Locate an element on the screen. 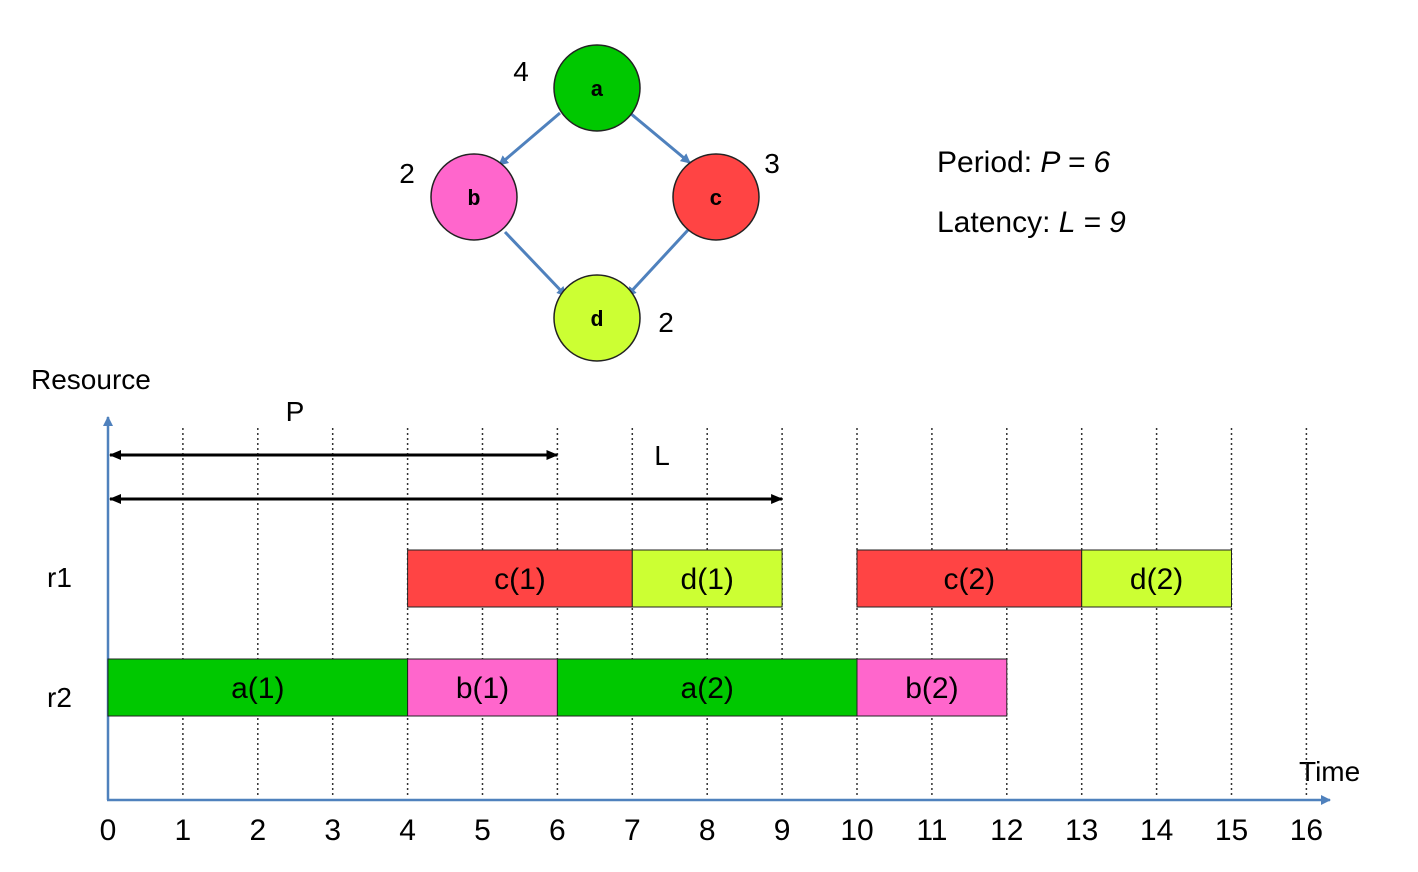 The image size is (1418, 872). period-info: Period: P = 6 is located at coordinates (1023, 162).